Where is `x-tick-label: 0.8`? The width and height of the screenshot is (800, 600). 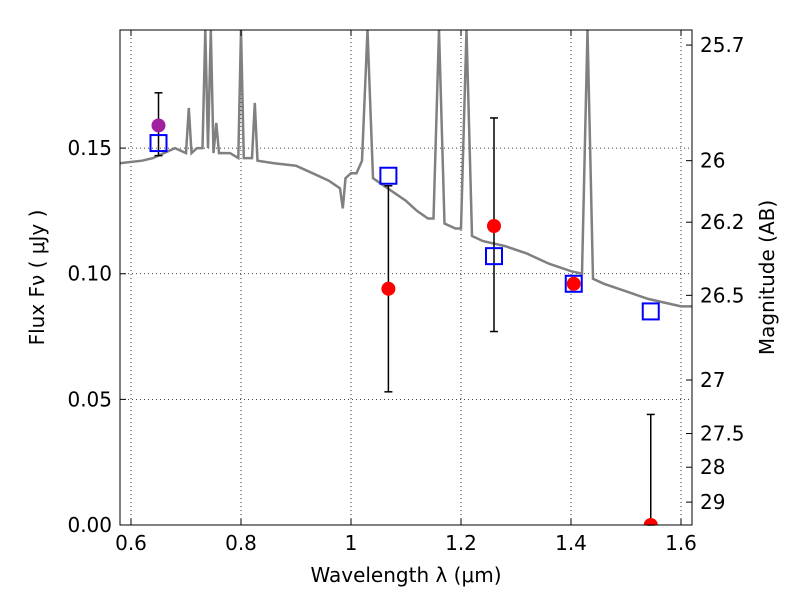 x-tick-label: 0.8 is located at coordinates (241, 543).